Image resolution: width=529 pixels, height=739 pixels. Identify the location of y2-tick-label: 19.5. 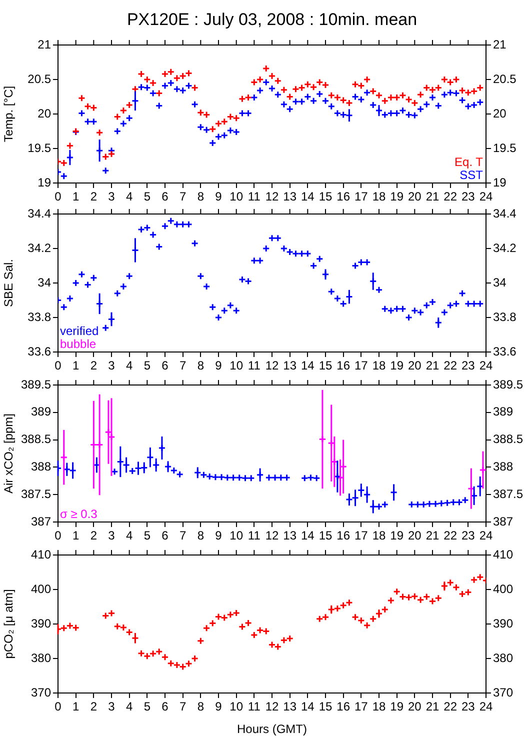
(505, 147).